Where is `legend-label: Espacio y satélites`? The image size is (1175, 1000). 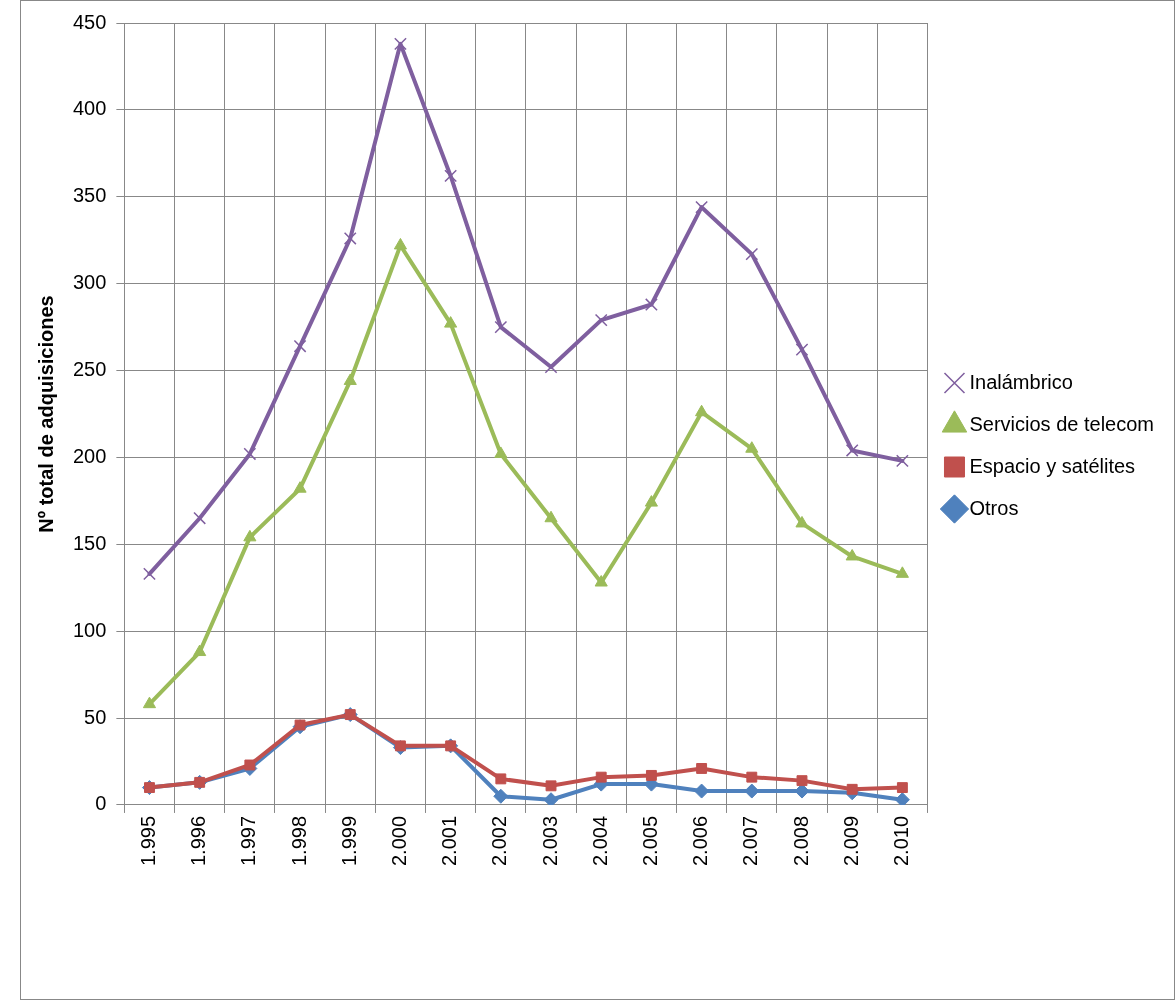
legend-label: Espacio y satélites is located at coordinates (1052, 465).